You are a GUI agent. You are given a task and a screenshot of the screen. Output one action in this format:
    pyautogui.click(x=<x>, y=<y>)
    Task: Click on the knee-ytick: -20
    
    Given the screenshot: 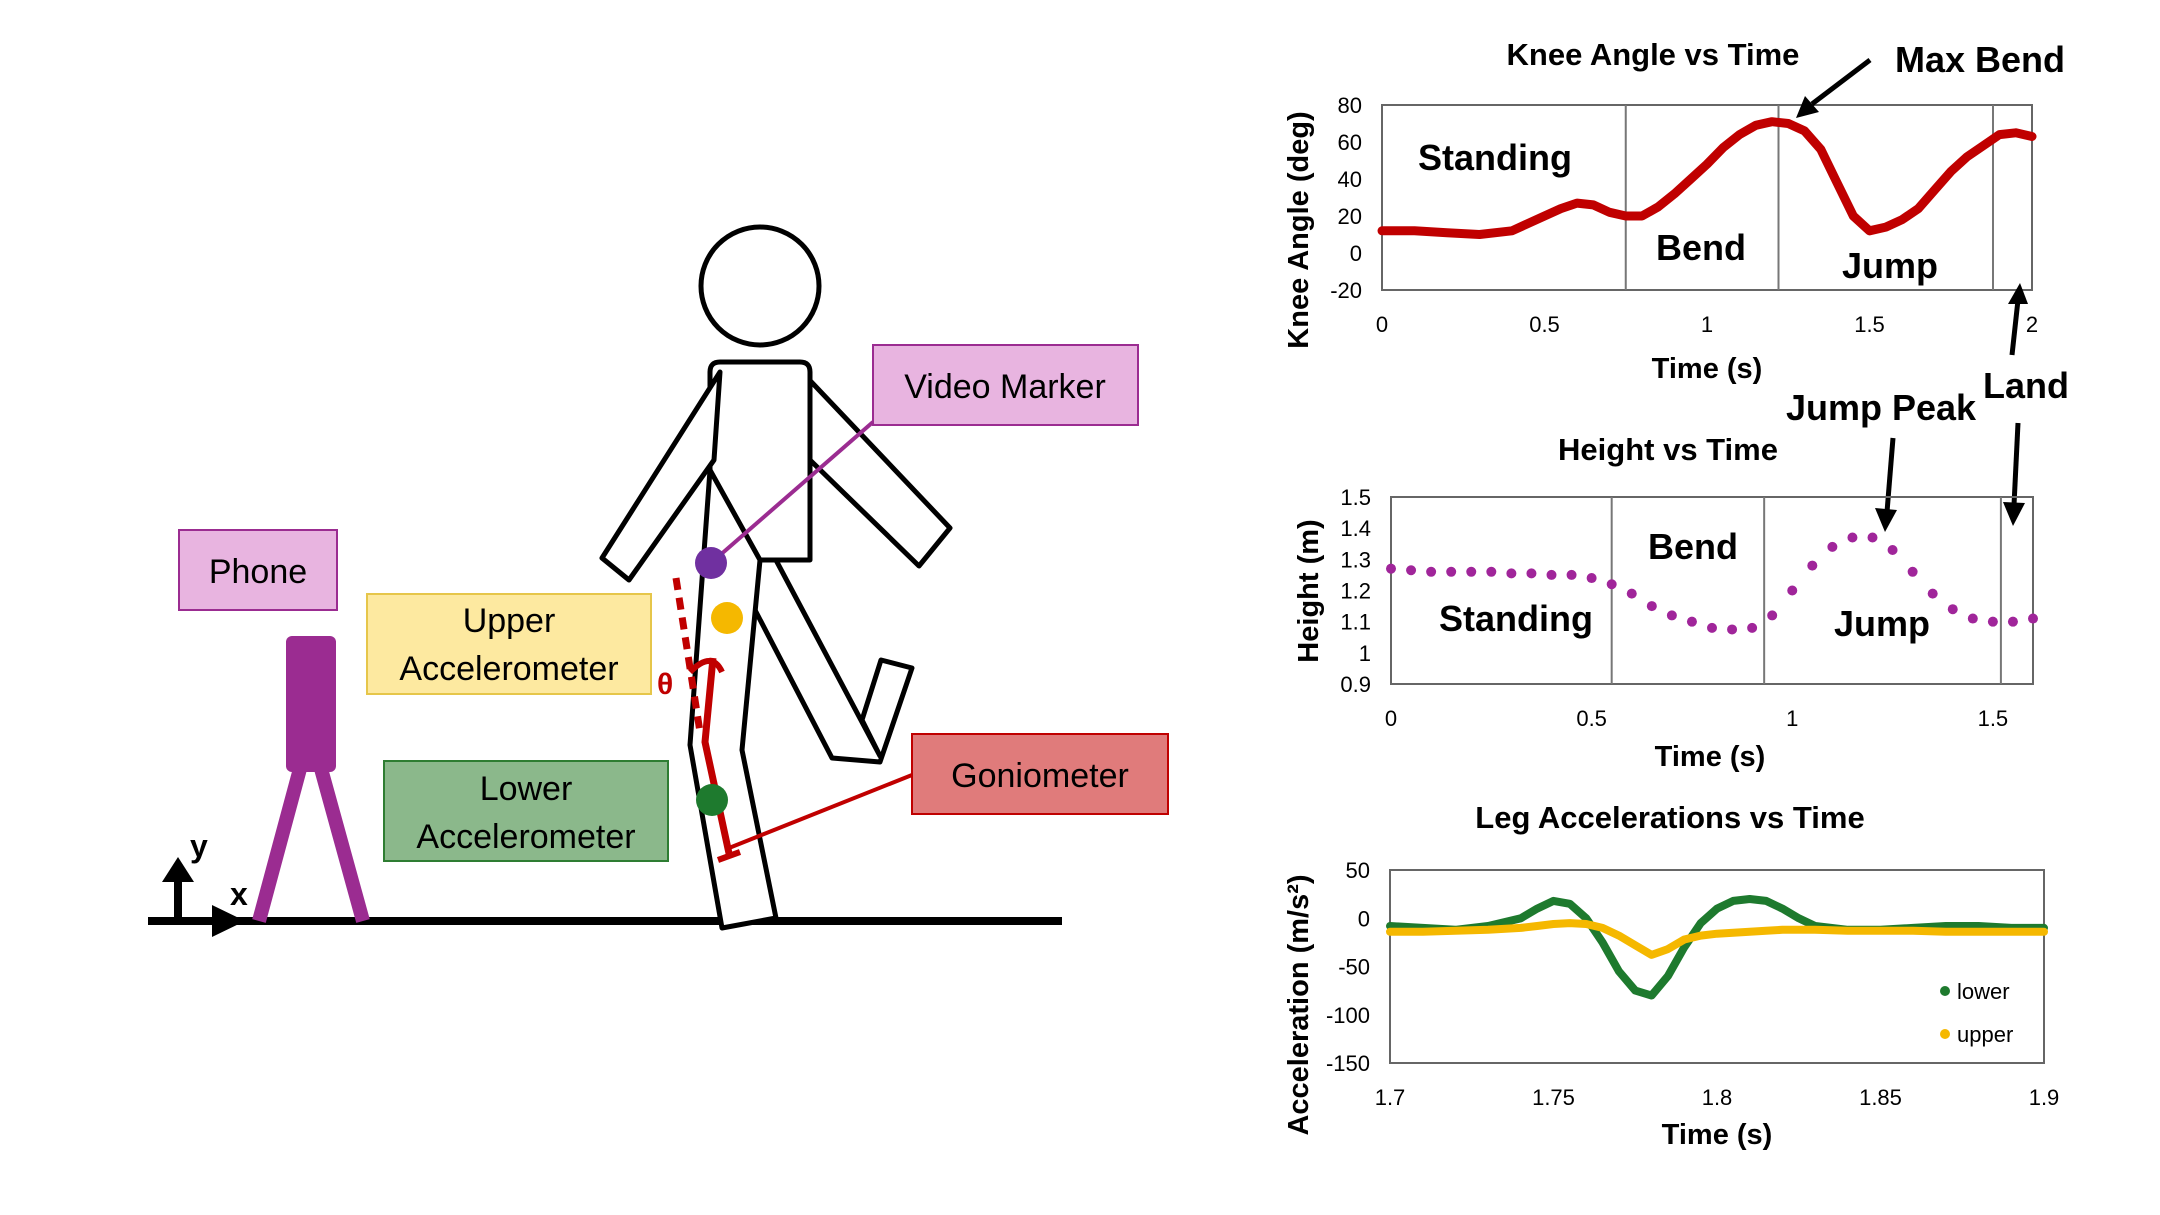 What is the action you would take?
    pyautogui.click(x=1346, y=290)
    